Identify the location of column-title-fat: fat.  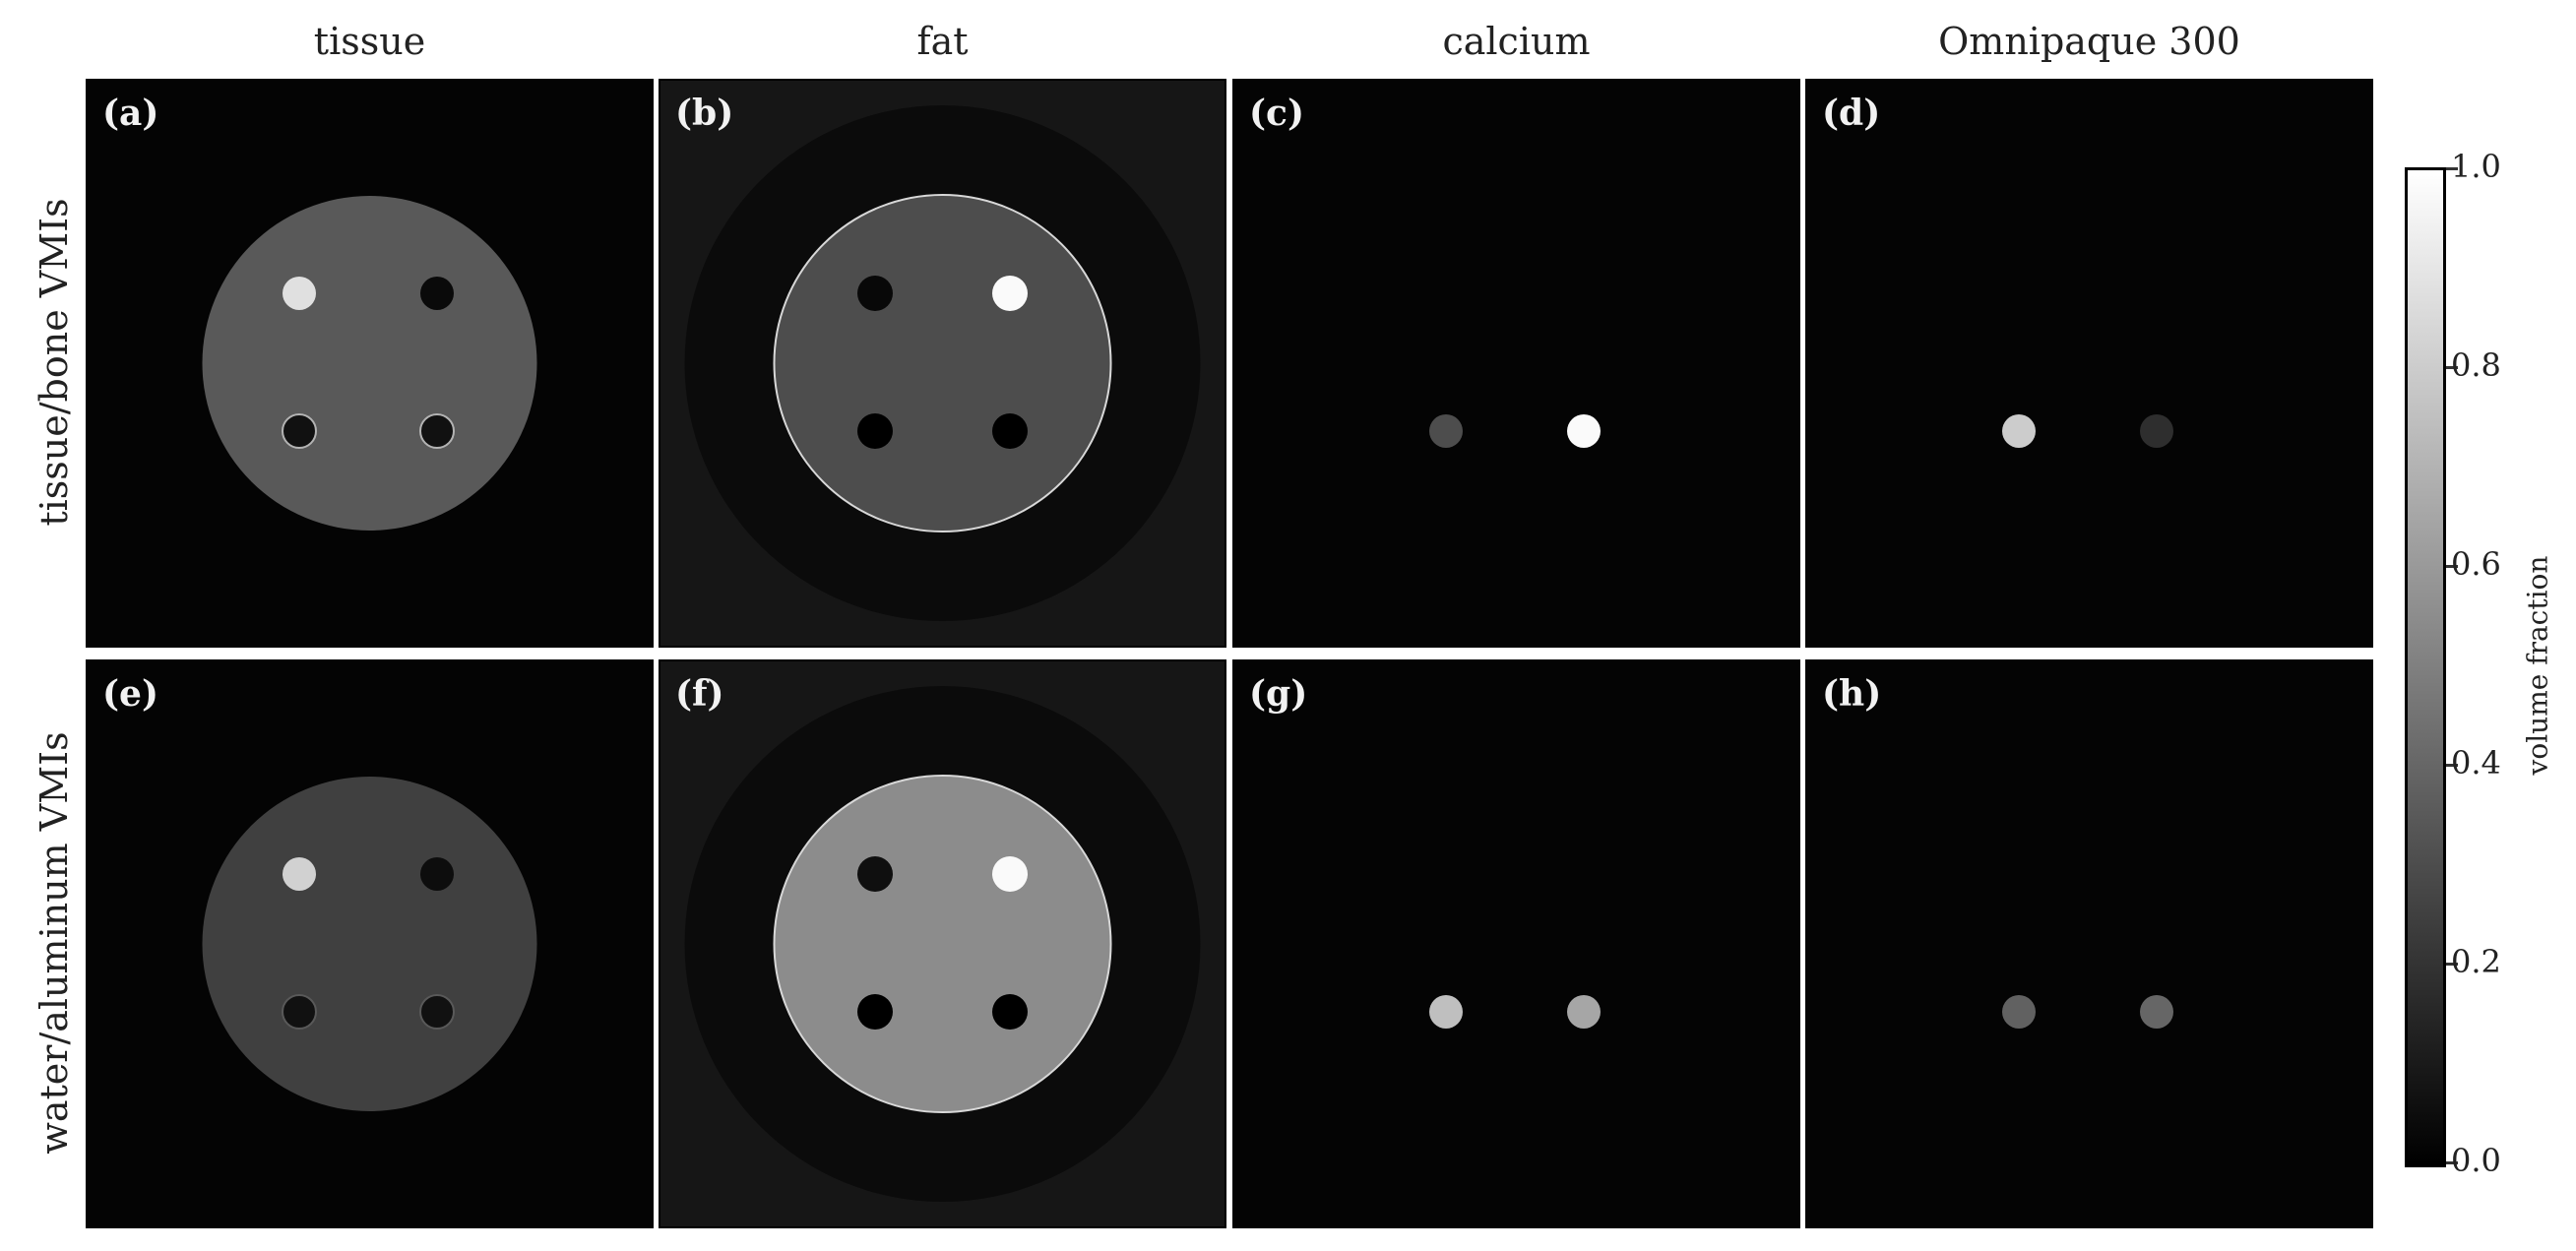
(943, 41).